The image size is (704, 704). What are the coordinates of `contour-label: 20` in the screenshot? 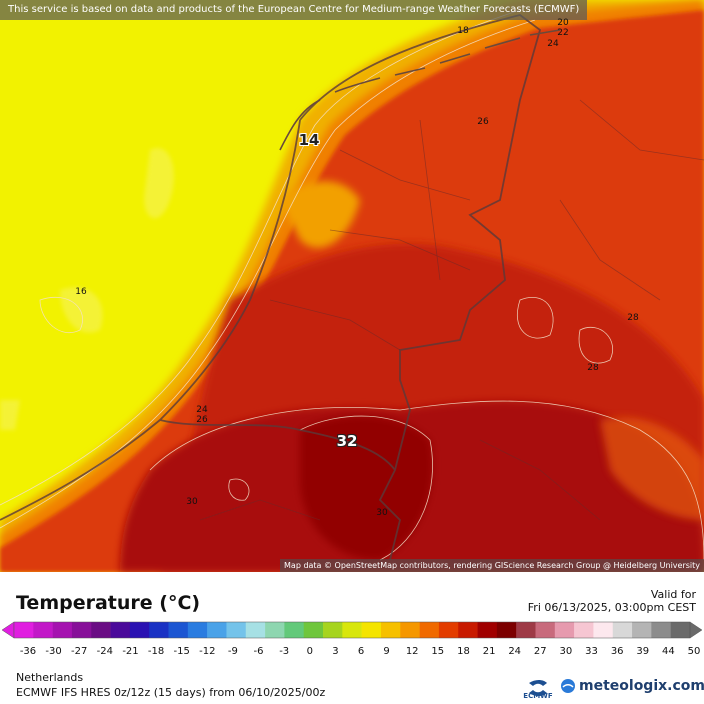 It's located at (563, 23).